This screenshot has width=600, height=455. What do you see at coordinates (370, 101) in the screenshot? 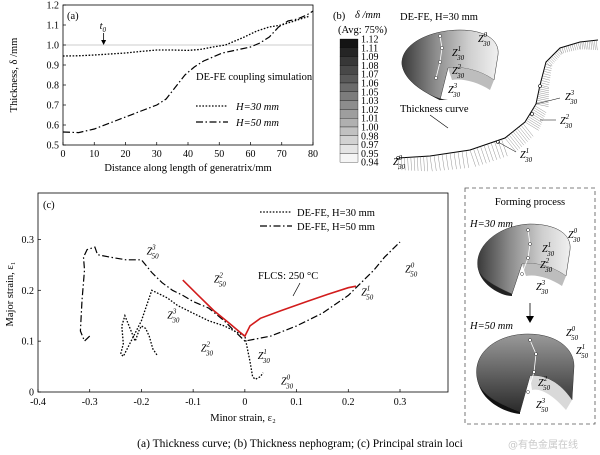
I see `colorbar-tick-7: 1.03` at bounding box center [370, 101].